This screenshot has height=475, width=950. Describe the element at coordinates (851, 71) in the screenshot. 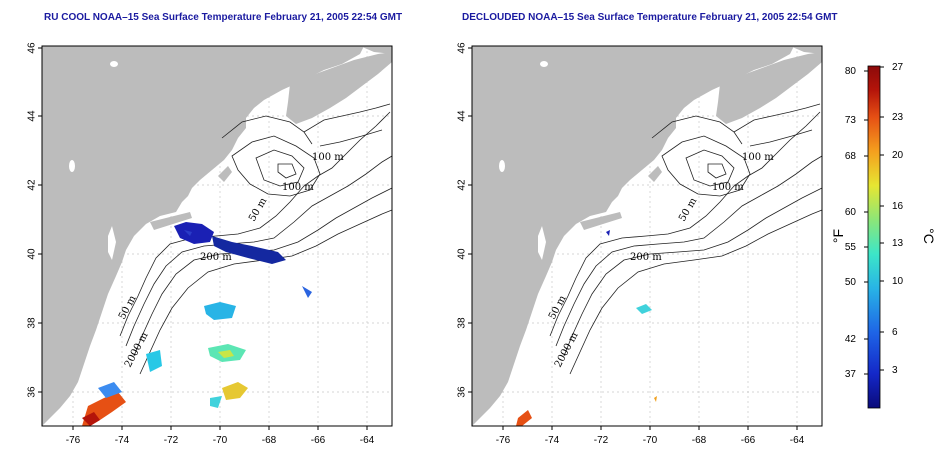

I see `fahrenheit-tick-label: 80` at that location.